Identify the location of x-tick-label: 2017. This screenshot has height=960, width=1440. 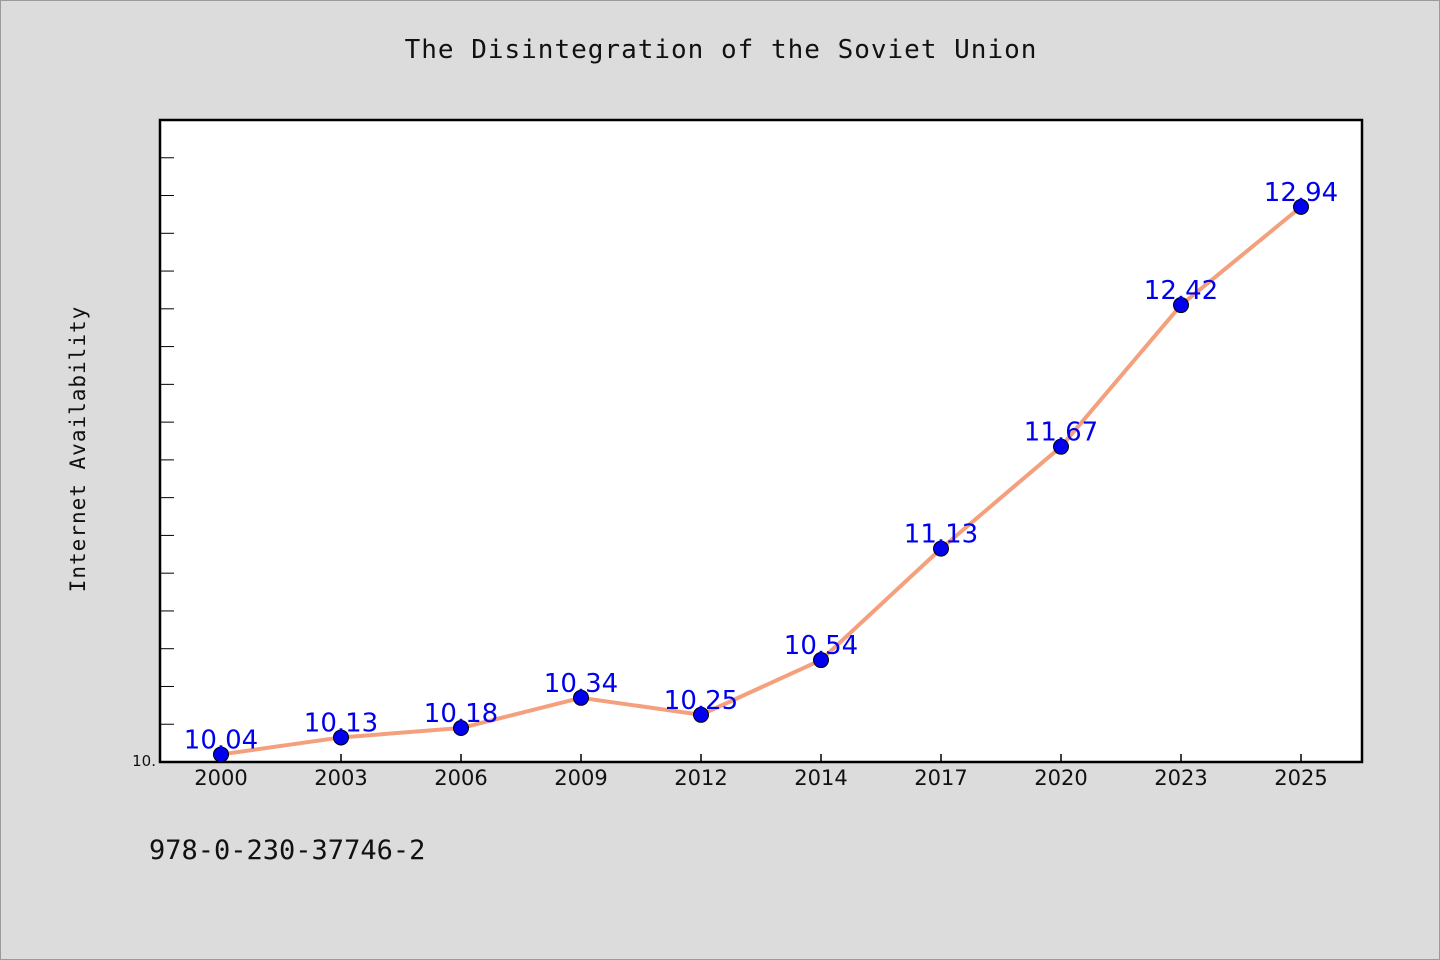
(940, 778).